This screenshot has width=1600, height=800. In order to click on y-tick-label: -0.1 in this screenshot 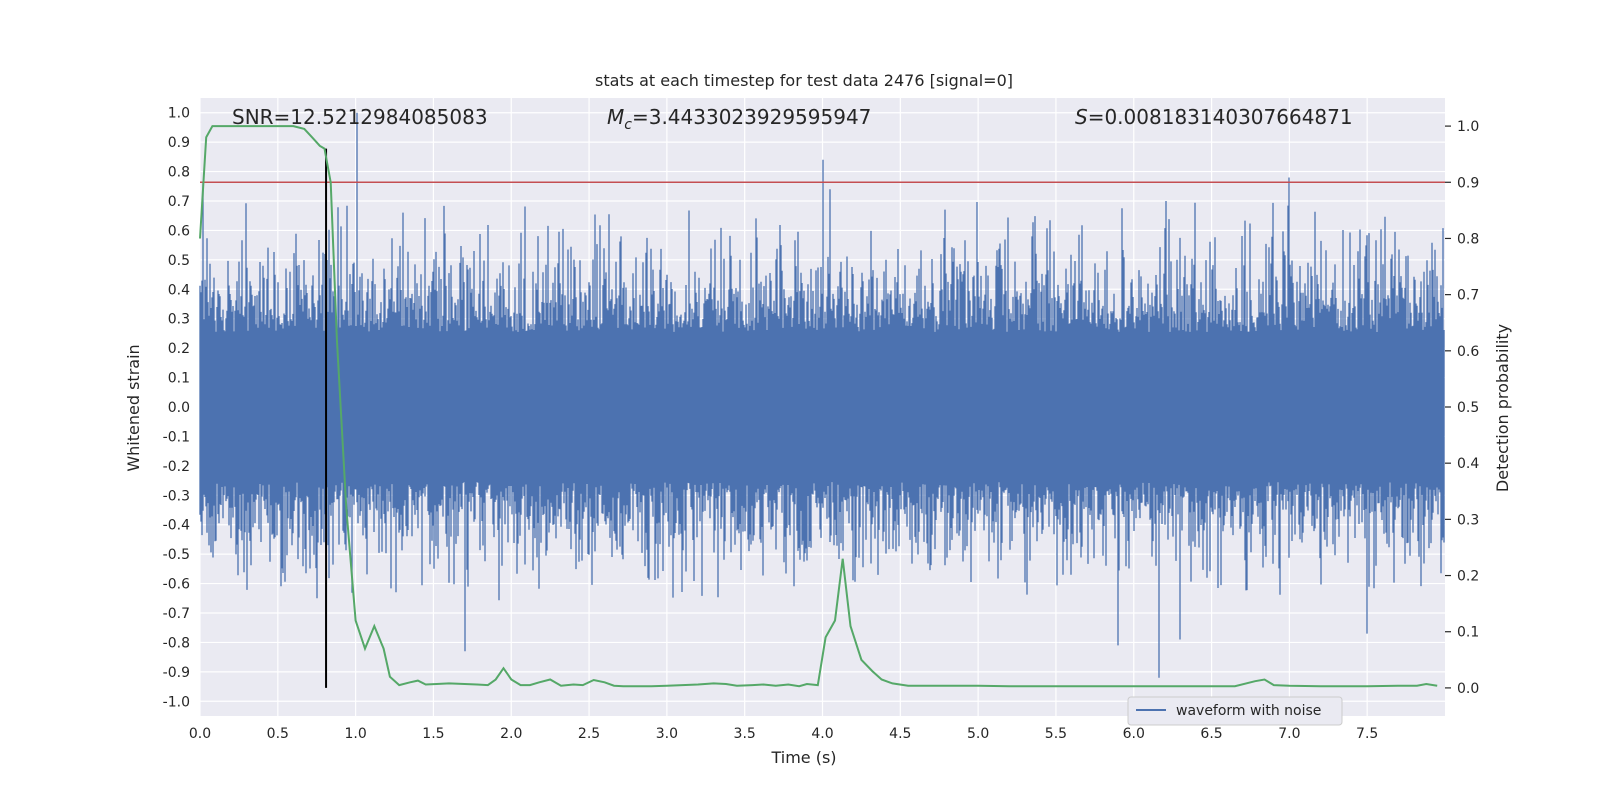, I will do `click(176, 437)`.